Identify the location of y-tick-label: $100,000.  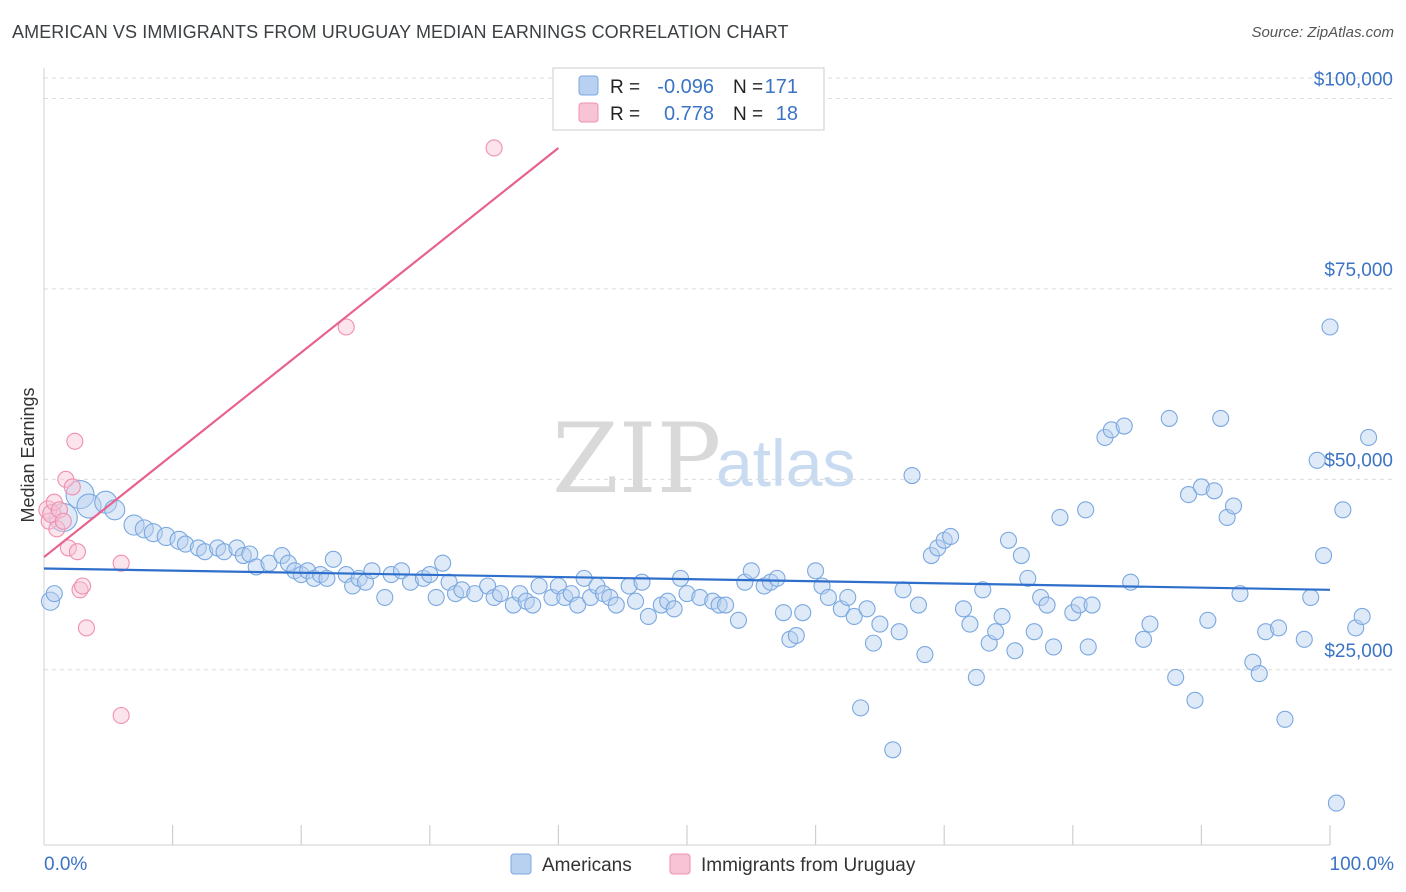
(1353, 79).